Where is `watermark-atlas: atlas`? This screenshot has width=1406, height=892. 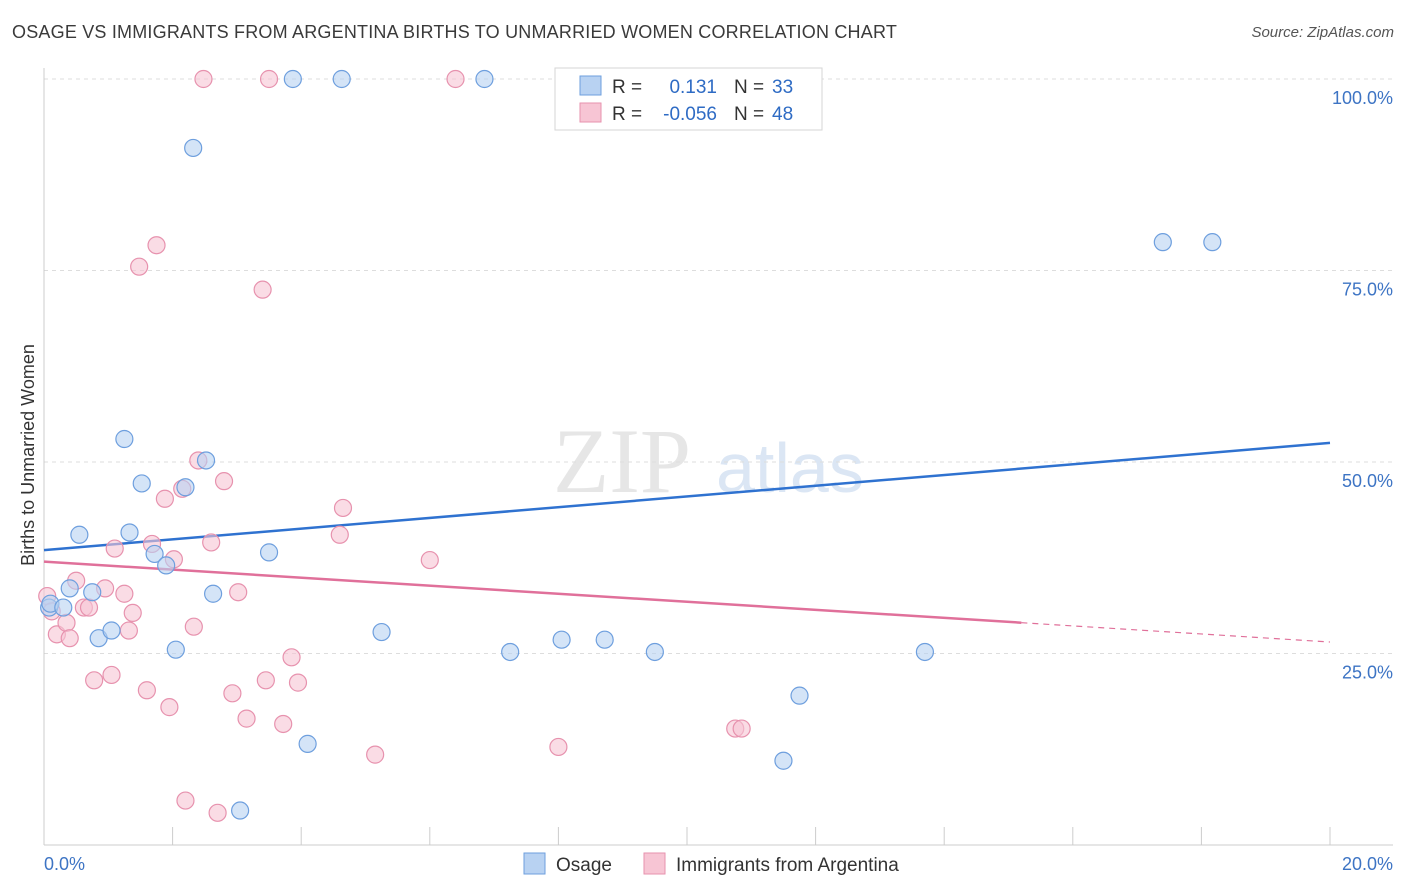 watermark-atlas: atlas is located at coordinates (790, 468).